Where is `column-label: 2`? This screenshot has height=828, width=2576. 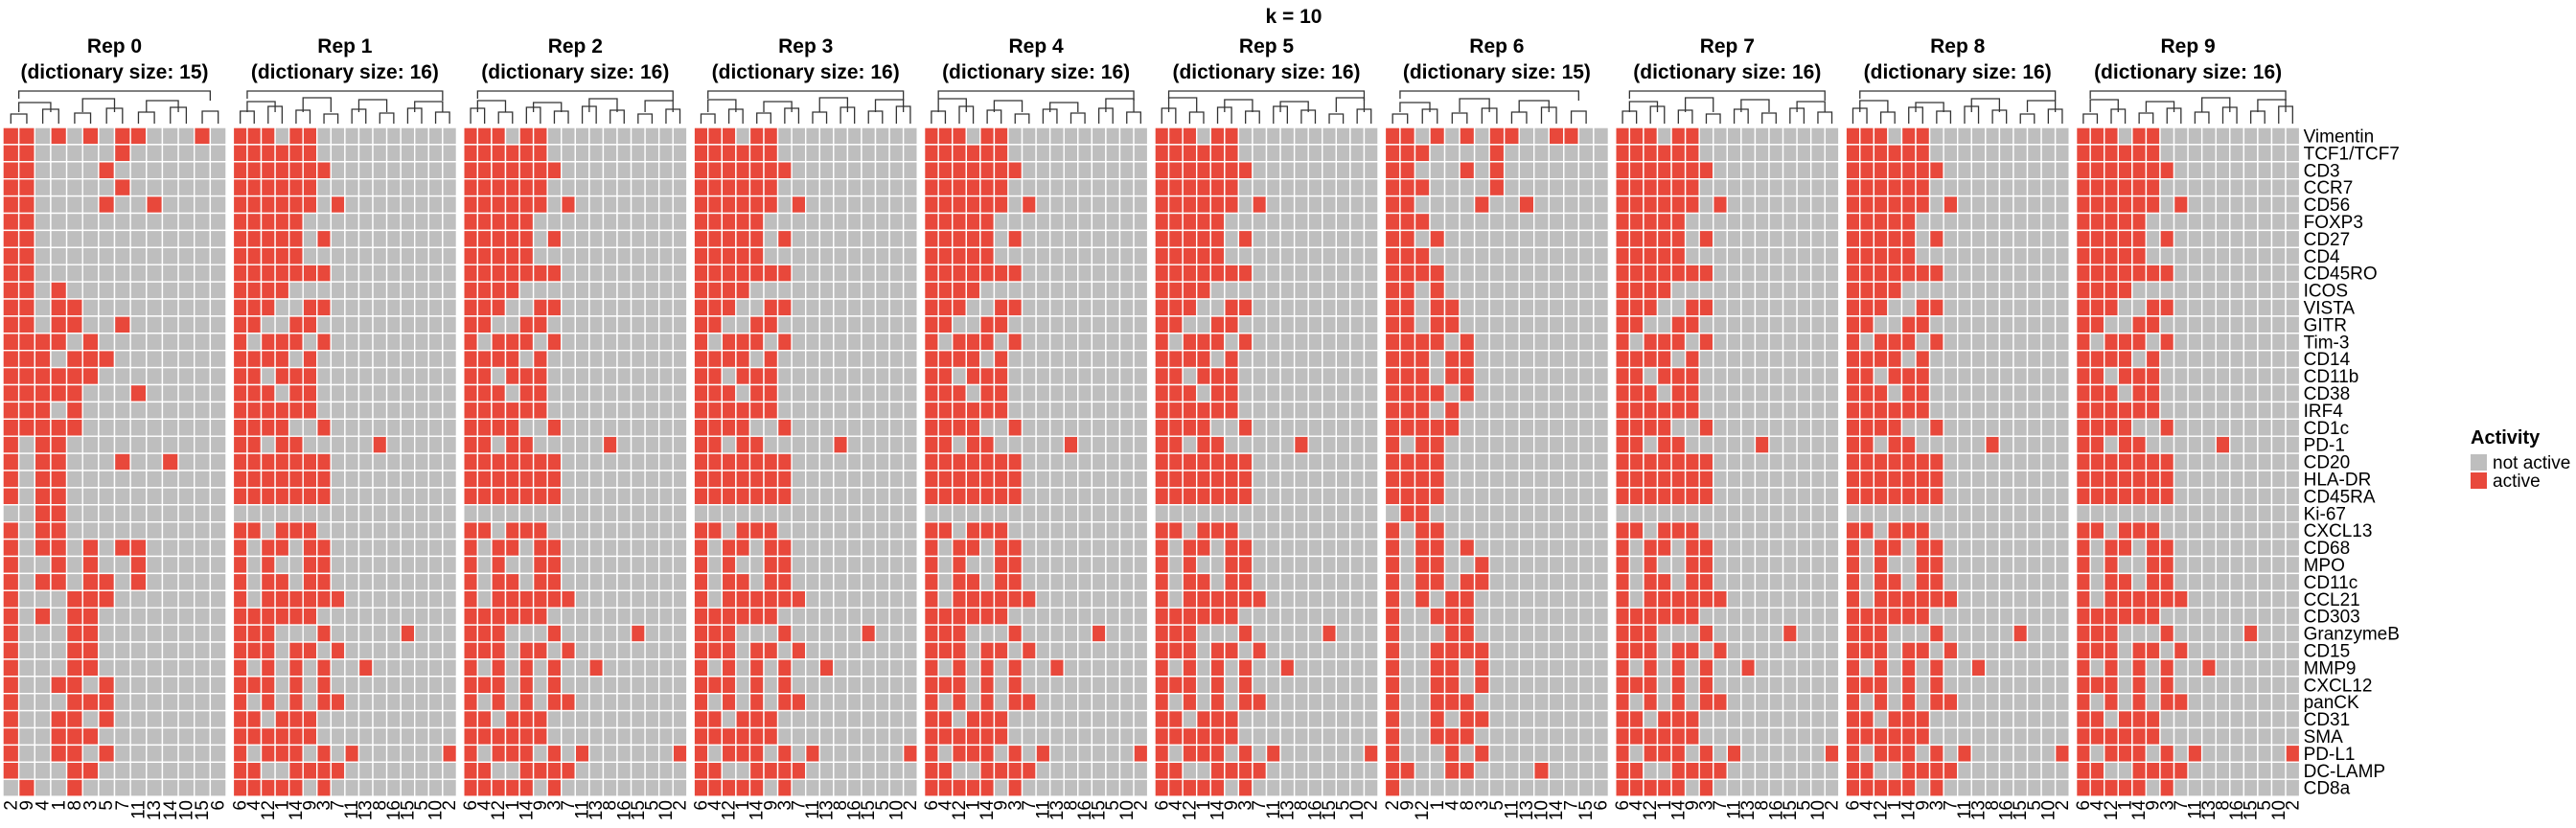
column-label: 2 is located at coordinates (11, 805).